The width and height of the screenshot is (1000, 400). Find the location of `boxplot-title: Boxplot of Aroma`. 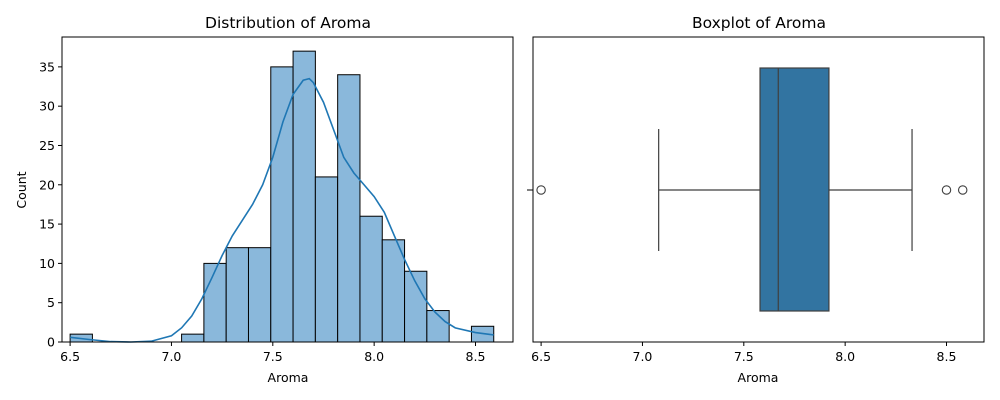

boxplot-title: Boxplot of Aroma is located at coordinates (759, 23).